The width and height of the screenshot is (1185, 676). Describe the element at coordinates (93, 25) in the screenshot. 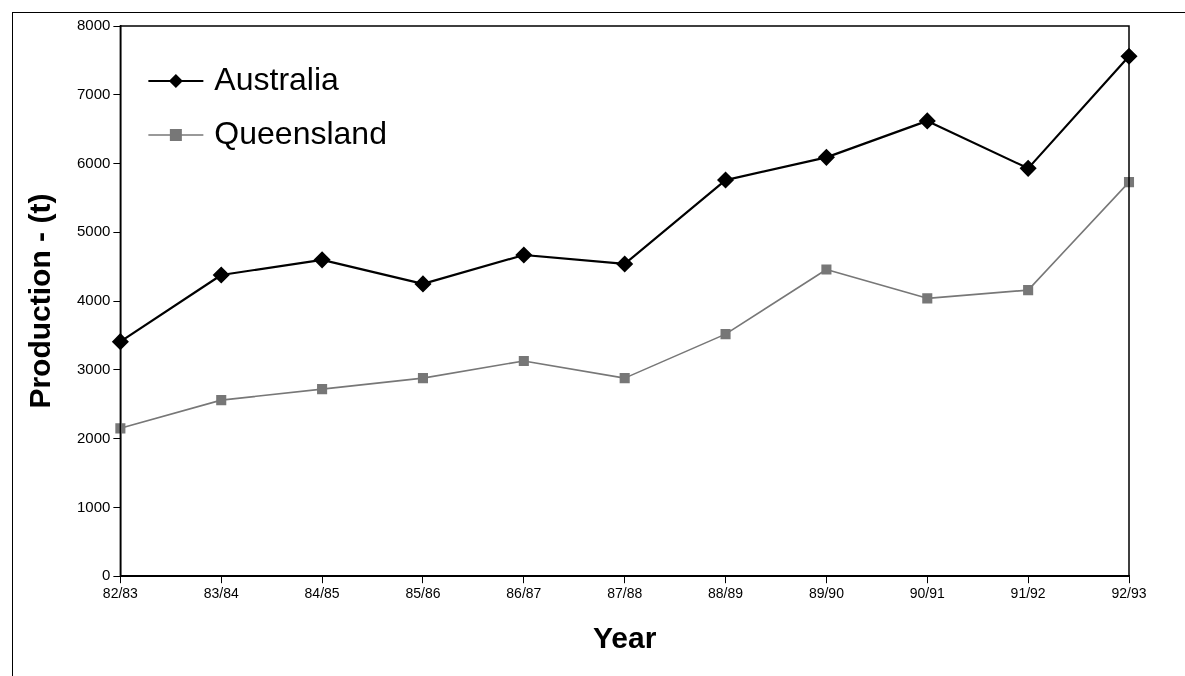

I see `y-tick-label: 8000` at that location.